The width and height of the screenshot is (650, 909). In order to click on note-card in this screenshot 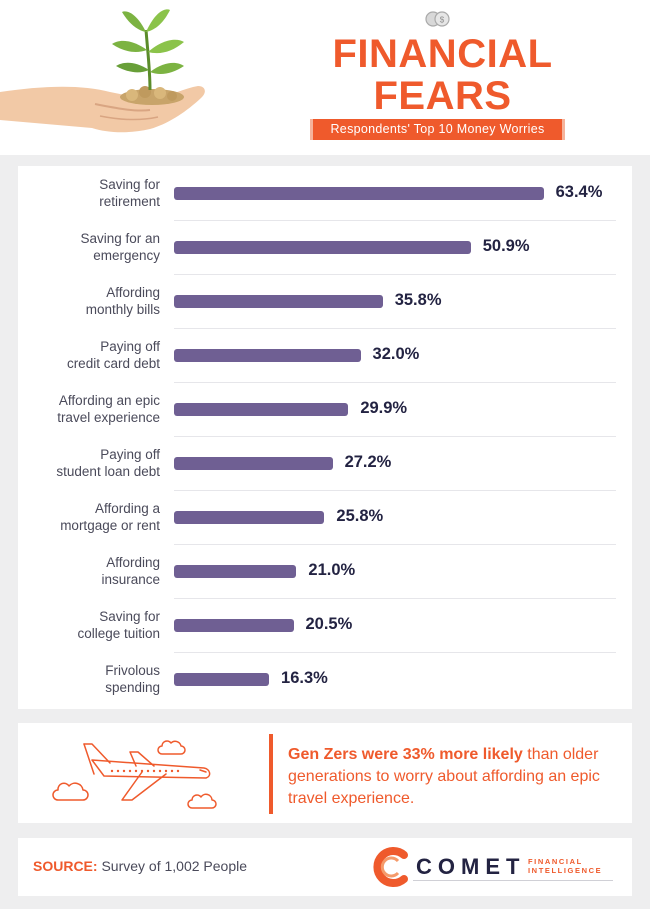, I will do `click(325, 773)`.